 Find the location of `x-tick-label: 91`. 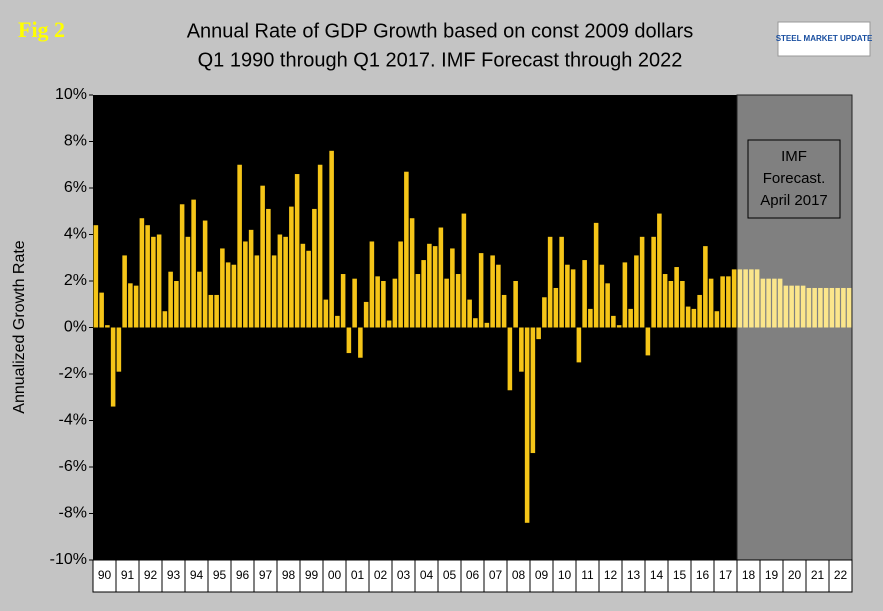

x-tick-label: 91 is located at coordinates (128, 575).